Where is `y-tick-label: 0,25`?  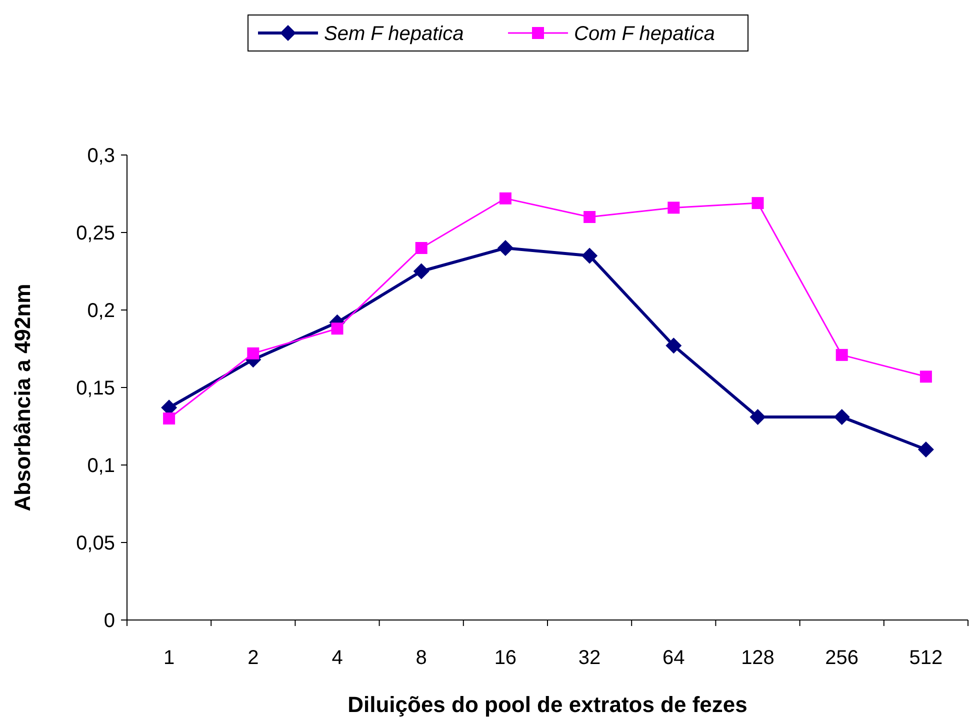
y-tick-label: 0,25 is located at coordinates (95, 233).